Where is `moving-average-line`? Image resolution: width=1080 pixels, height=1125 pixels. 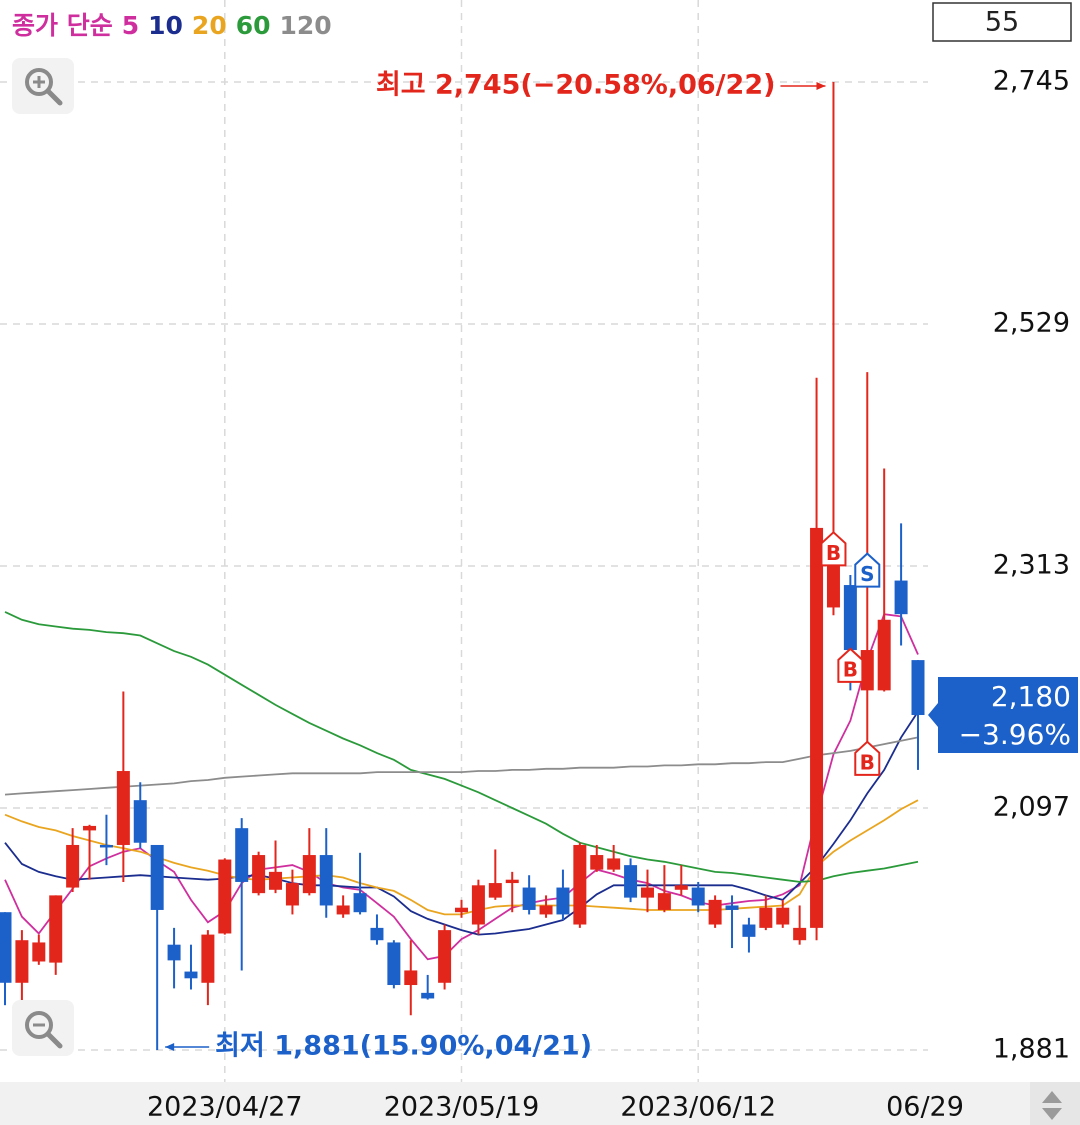 moving-average-line is located at coordinates (461, 766).